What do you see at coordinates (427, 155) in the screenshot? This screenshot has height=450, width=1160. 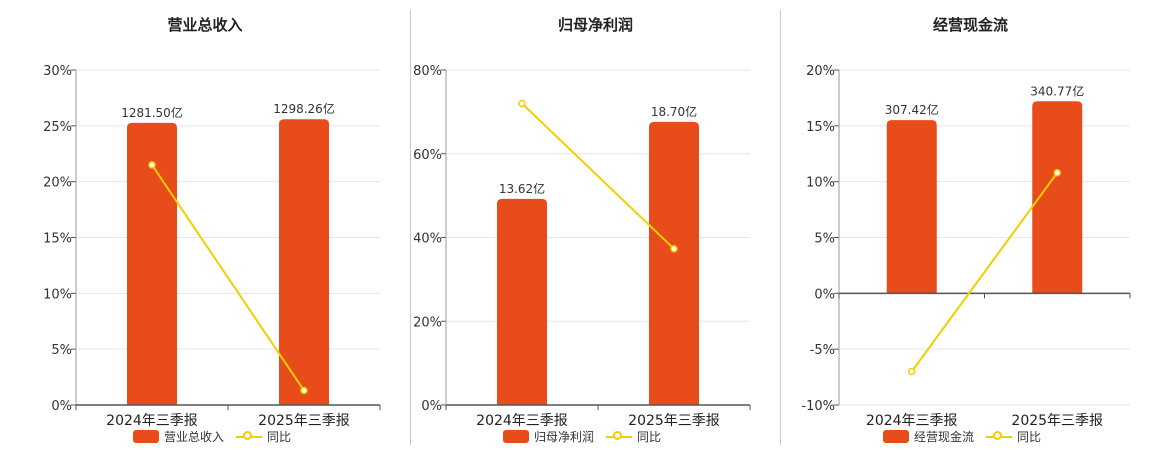 I see `y-tick-label: 60%` at bounding box center [427, 155].